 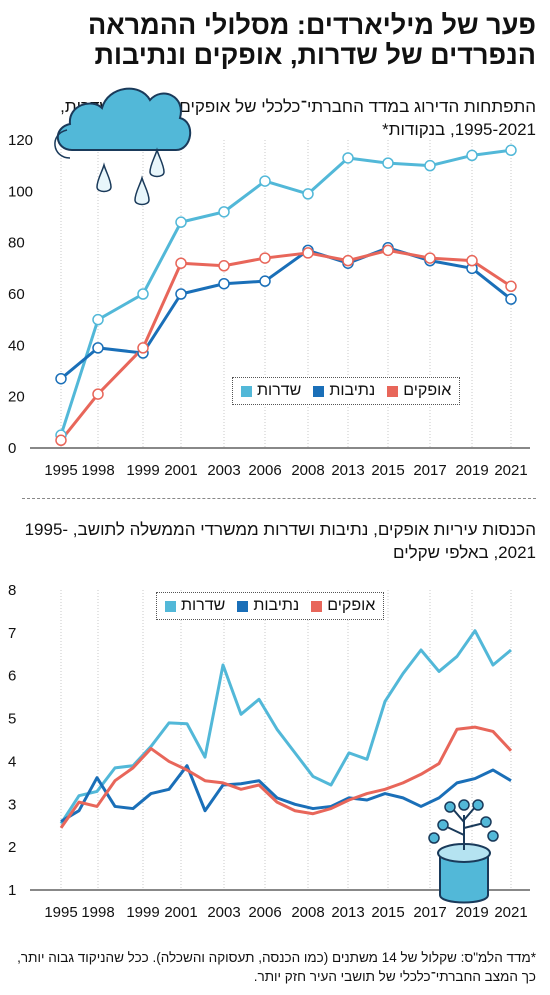 What do you see at coordinates (12, 633) in the screenshot?
I see `y-tick-label: 7` at bounding box center [12, 633].